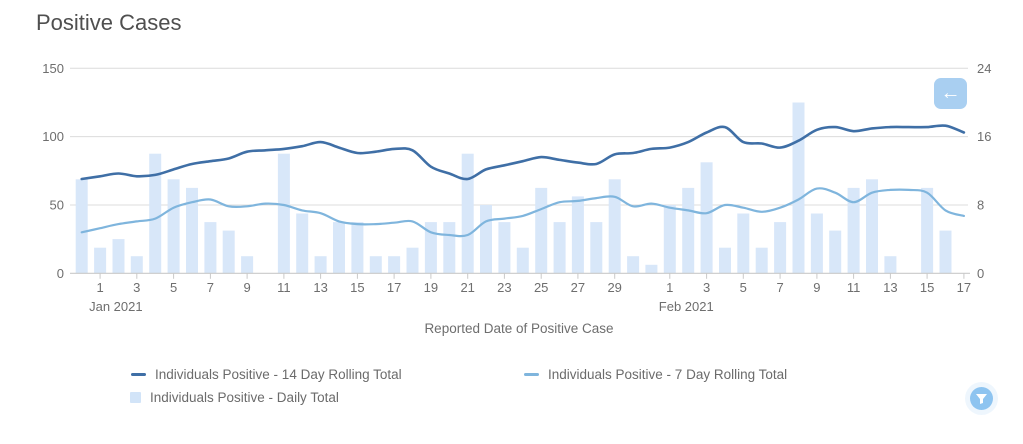  What do you see at coordinates (244, 397) in the screenshot?
I see `legend-label: Individuals Positive - Daily Total` at bounding box center [244, 397].